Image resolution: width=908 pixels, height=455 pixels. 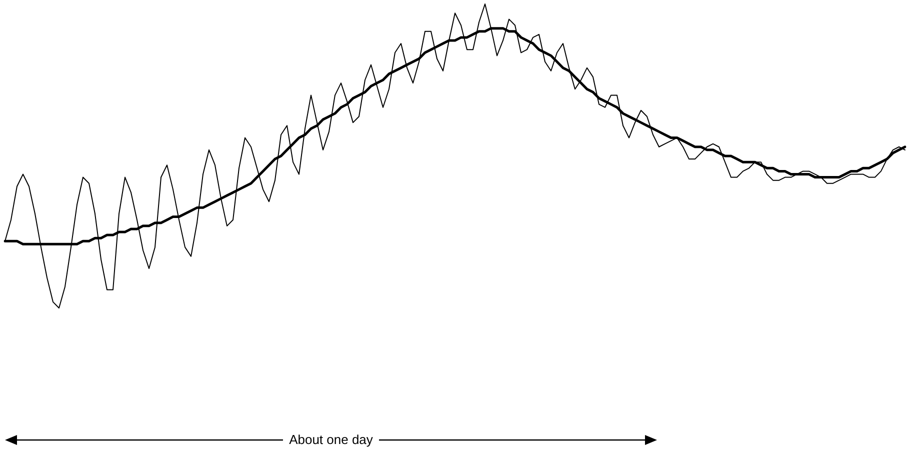 I want to click on text: About one day, so click(x=331, y=439).